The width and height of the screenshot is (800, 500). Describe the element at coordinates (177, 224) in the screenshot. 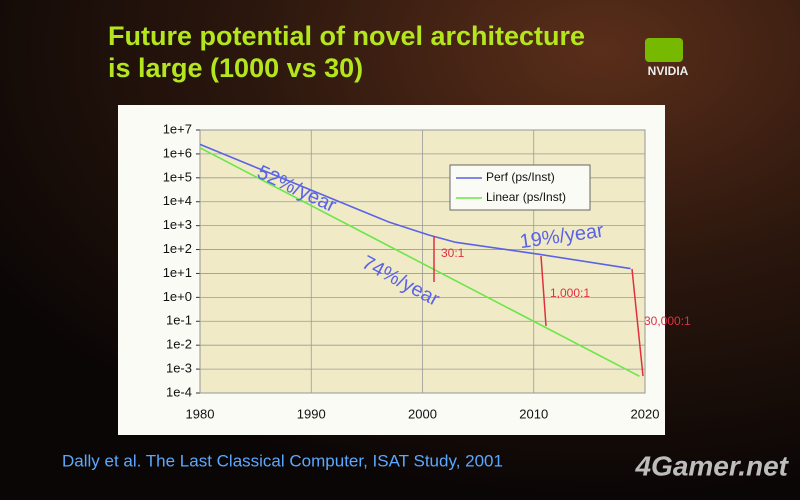

I see `y-tick-label: 1e+3` at that location.